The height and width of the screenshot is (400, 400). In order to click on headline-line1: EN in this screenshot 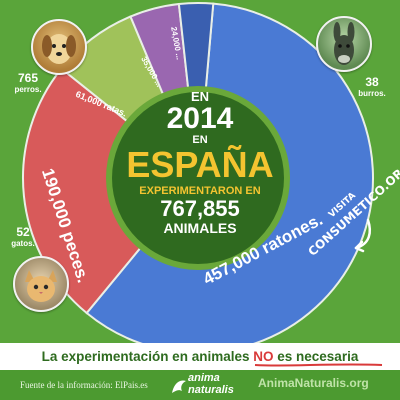, I will do `click(200, 96)`.